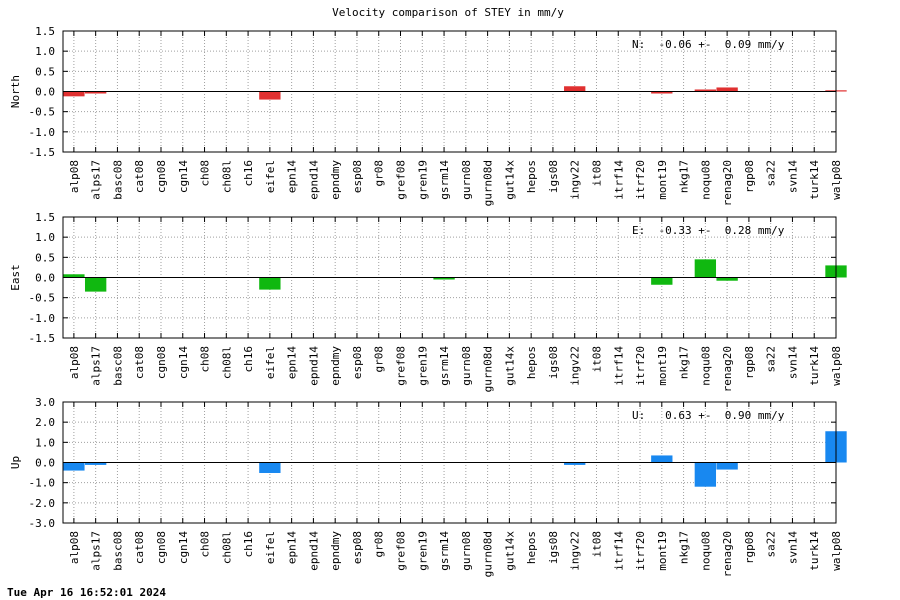  Describe the element at coordinates (45, 422) in the screenshot. I see `y-tick-label: 2.0` at that location.